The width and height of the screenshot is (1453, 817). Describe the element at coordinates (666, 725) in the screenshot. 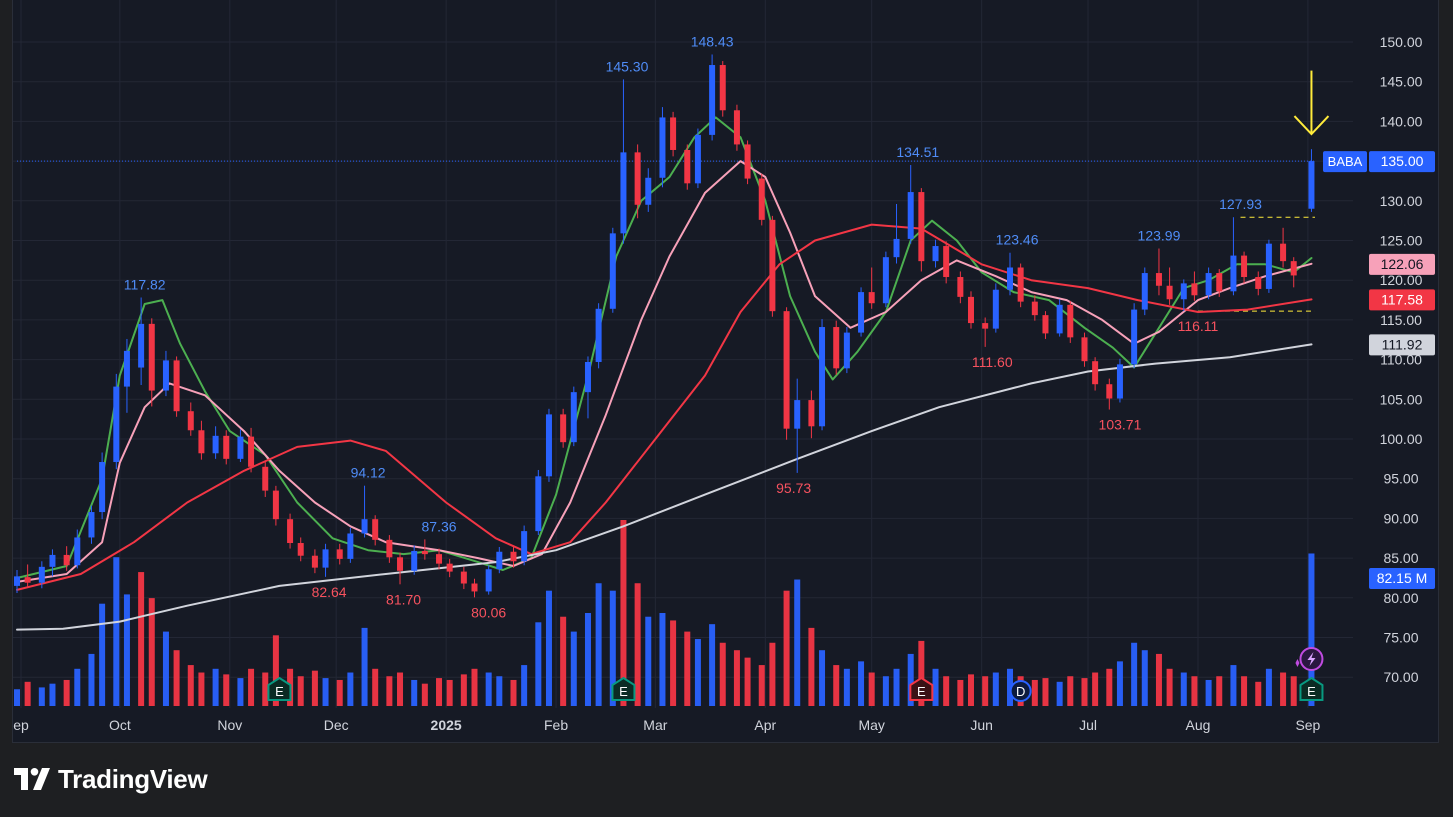

I see `time-axis: ep Oct Nov Dec 2025 Feb Mar Apr May Jun Jul Aug Sep` at that location.